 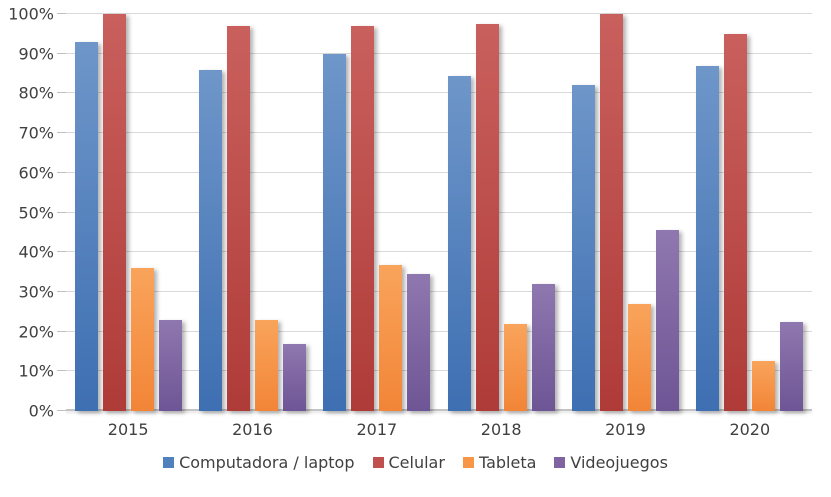 I want to click on y-axis: 0% 10% 20% 30% 40% 50% 60% 70% 80% 90% 100%, so click(x=27, y=213).